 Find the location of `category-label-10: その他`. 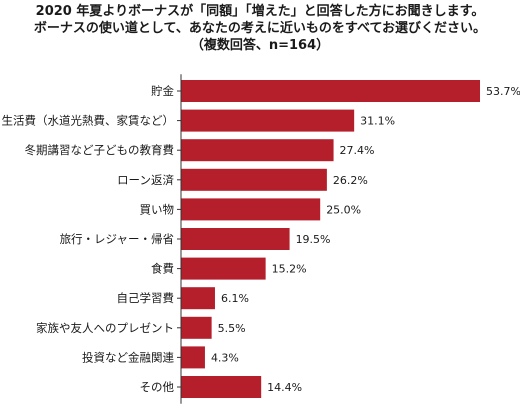

category-label-10: その他 is located at coordinates (157, 387).